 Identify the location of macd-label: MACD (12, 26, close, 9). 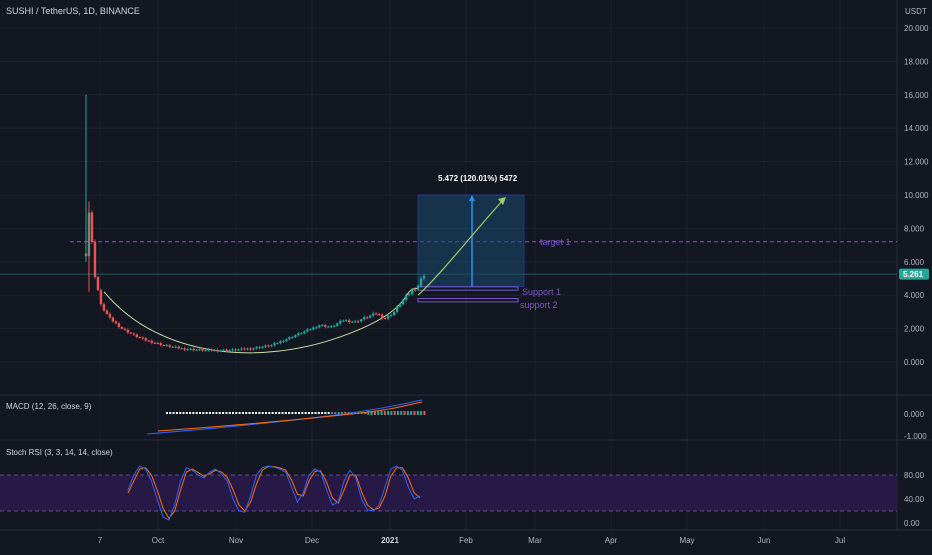
(49, 406).